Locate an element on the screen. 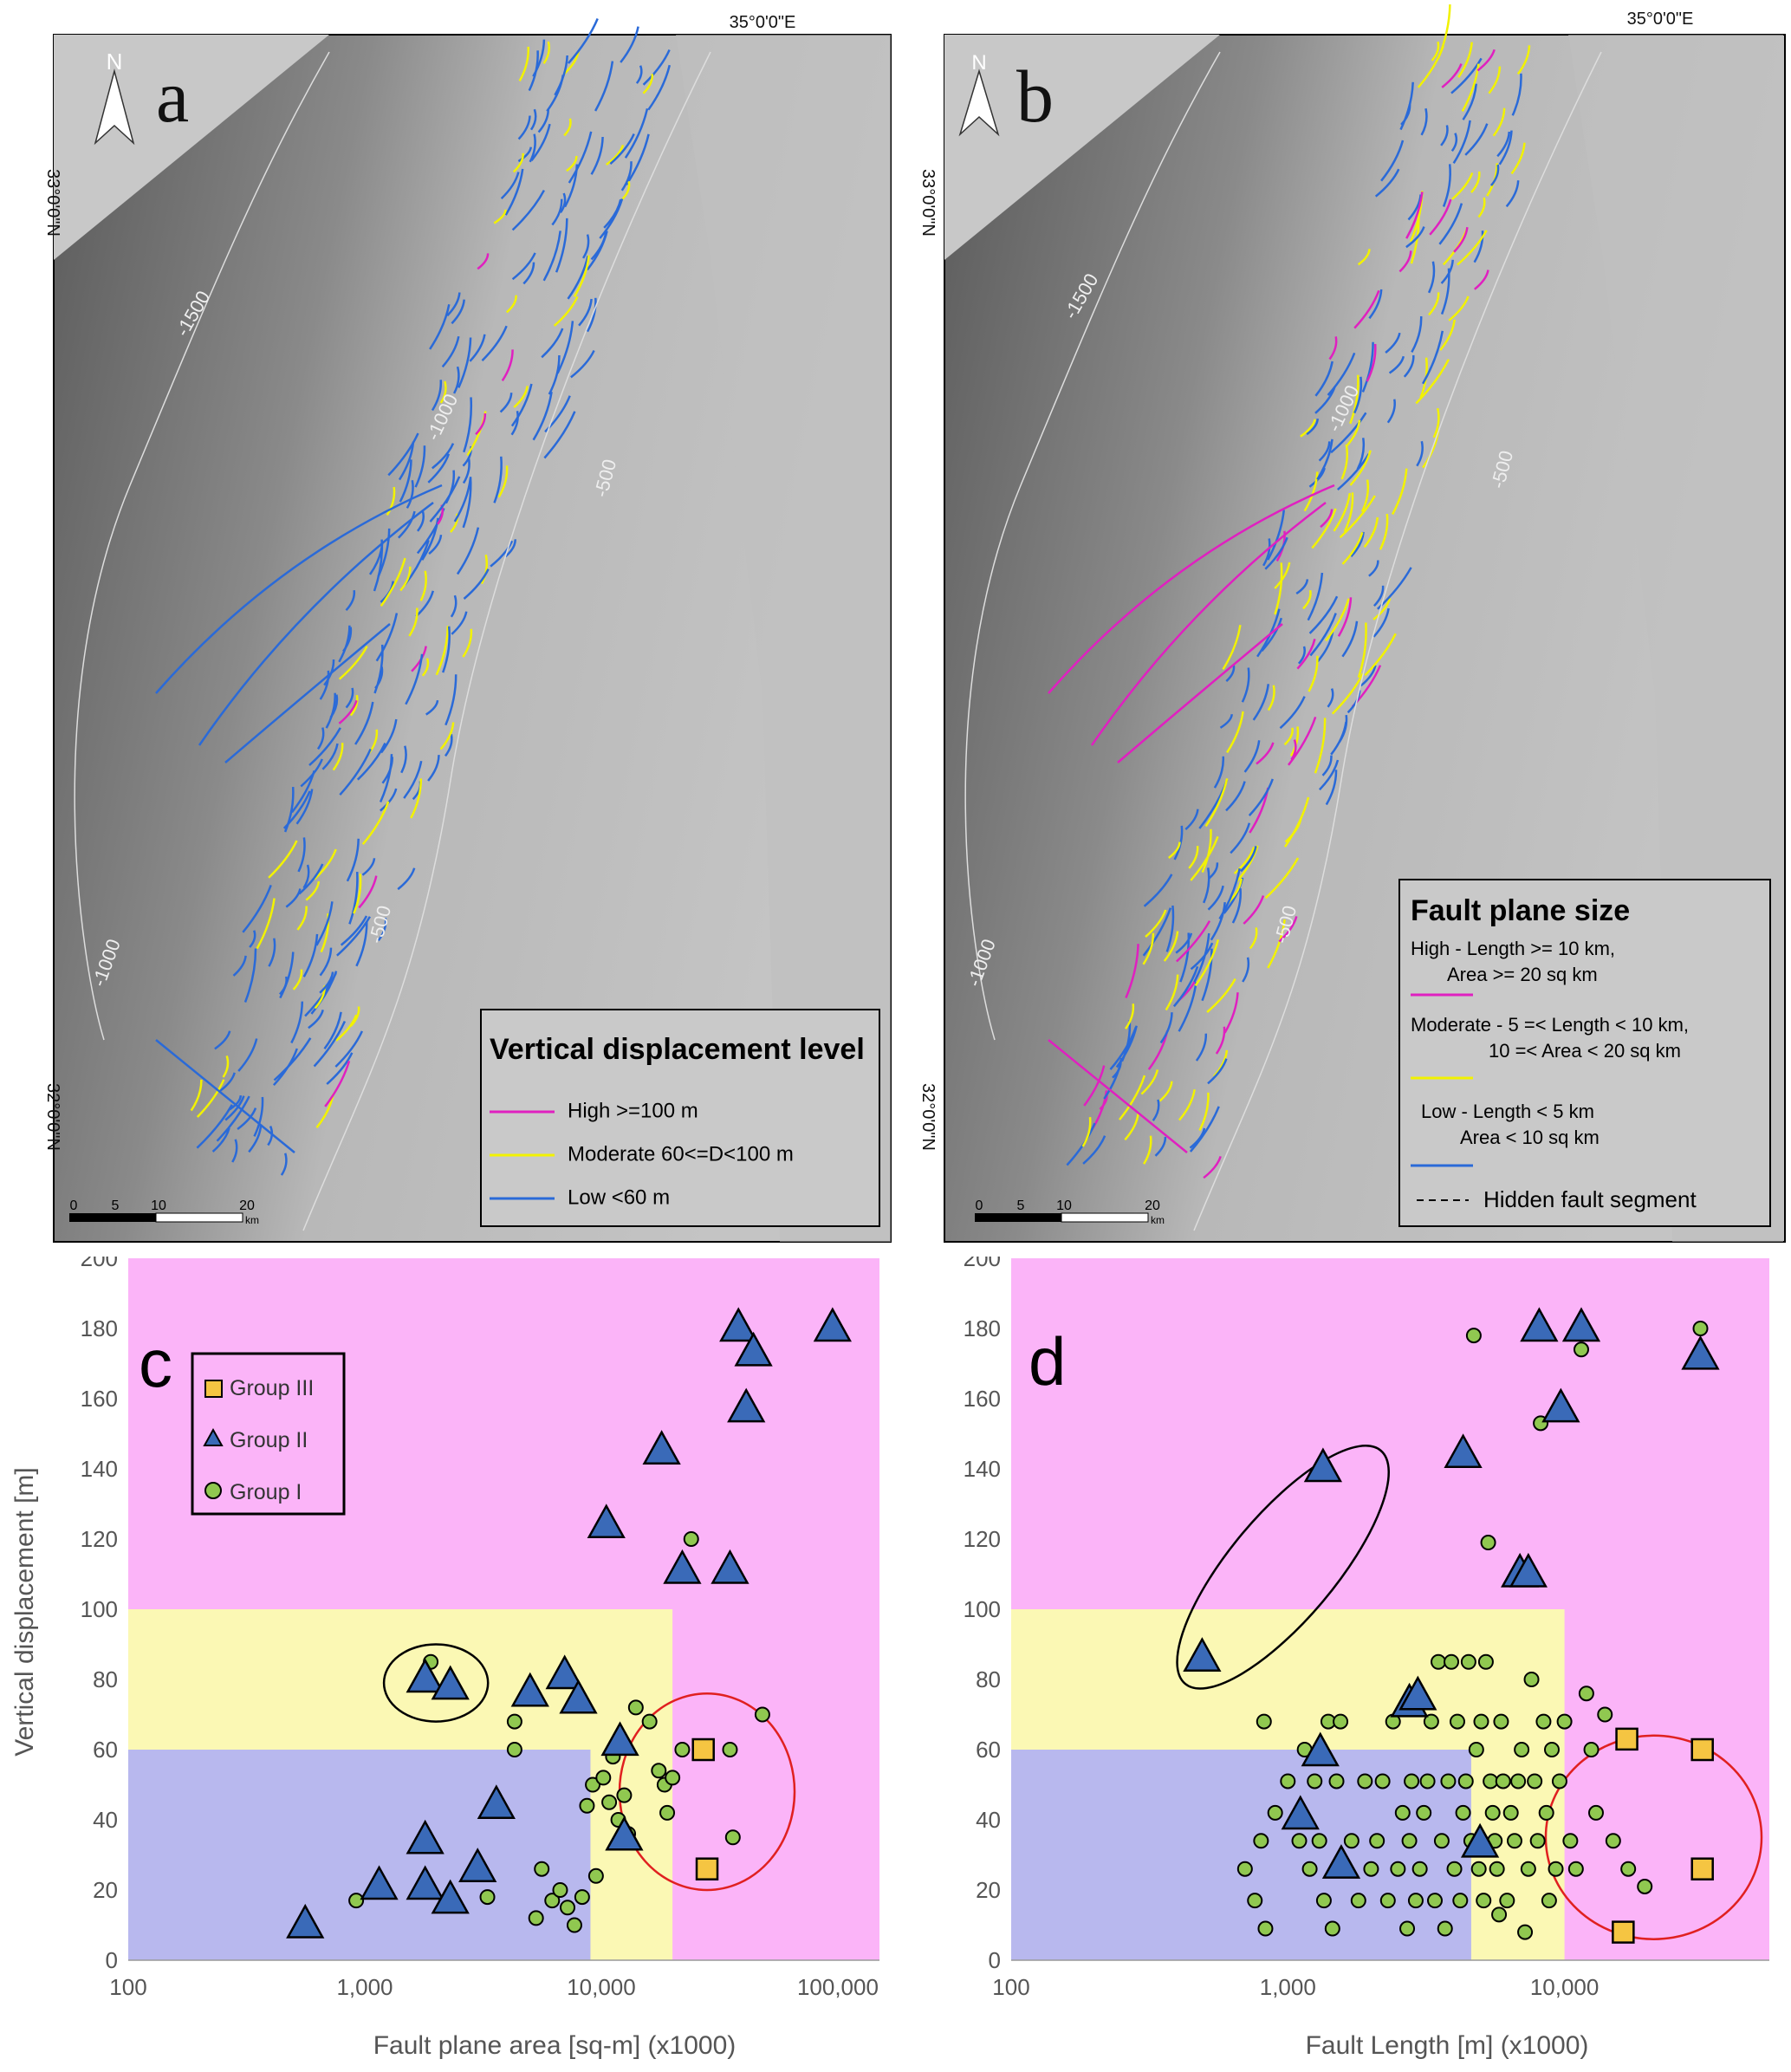 The image size is (1791, 2072). map-b-legend-moderate-line2: 10 =< Area < 20 sq km is located at coordinates (1585, 1051).